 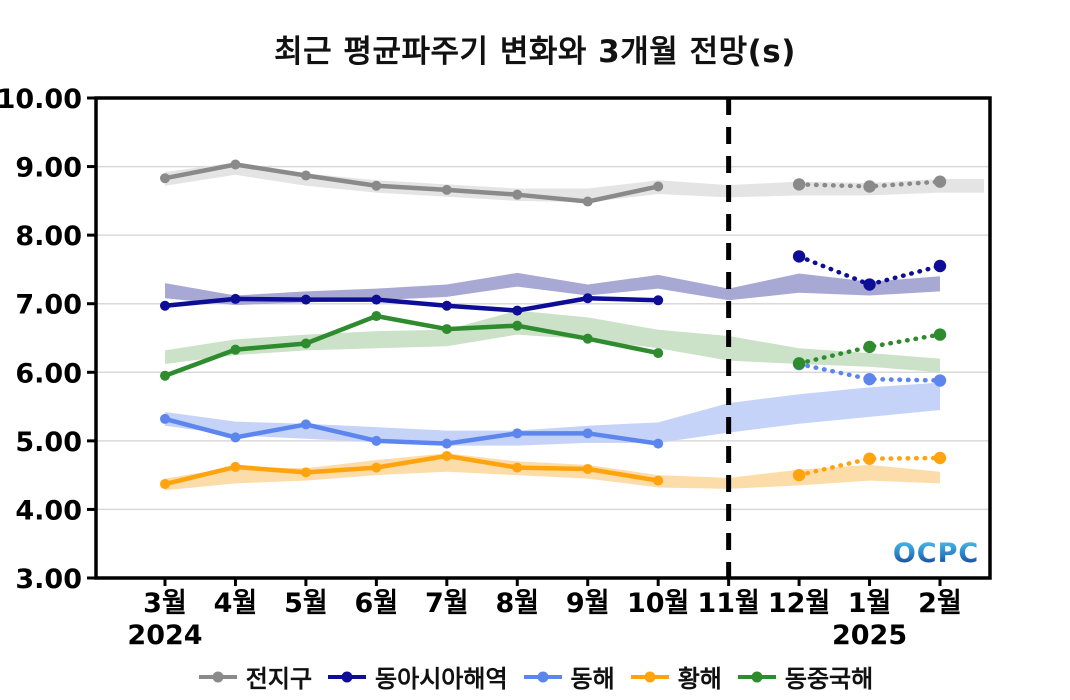 I want to click on legend-item-global: 전지구, so click(x=254, y=676).